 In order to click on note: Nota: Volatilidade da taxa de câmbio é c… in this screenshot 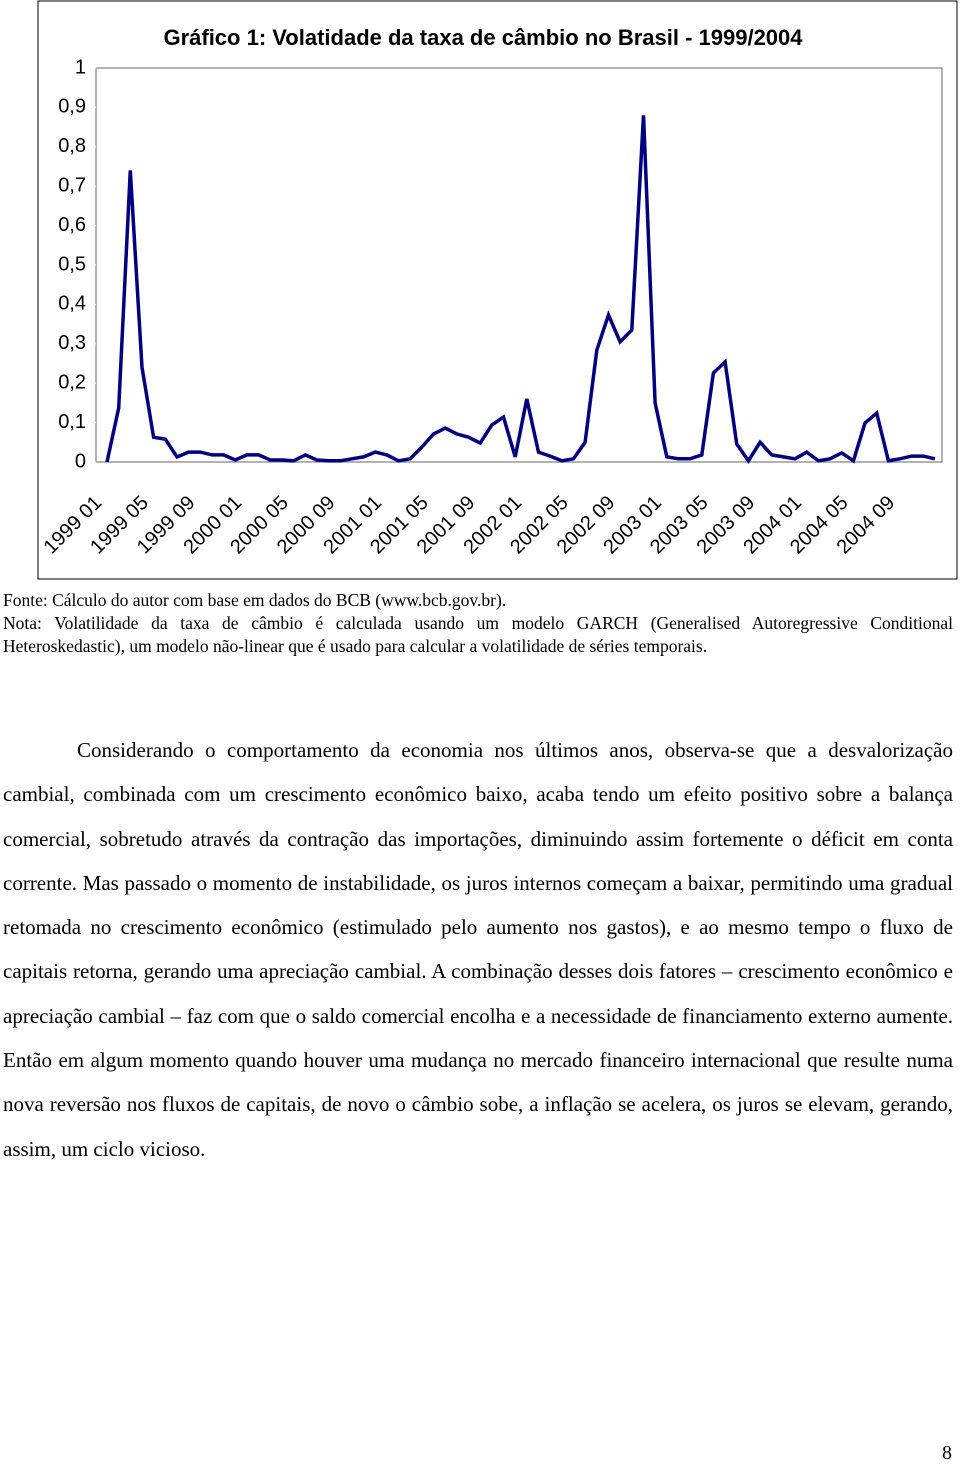, I will do `click(478, 634)`.